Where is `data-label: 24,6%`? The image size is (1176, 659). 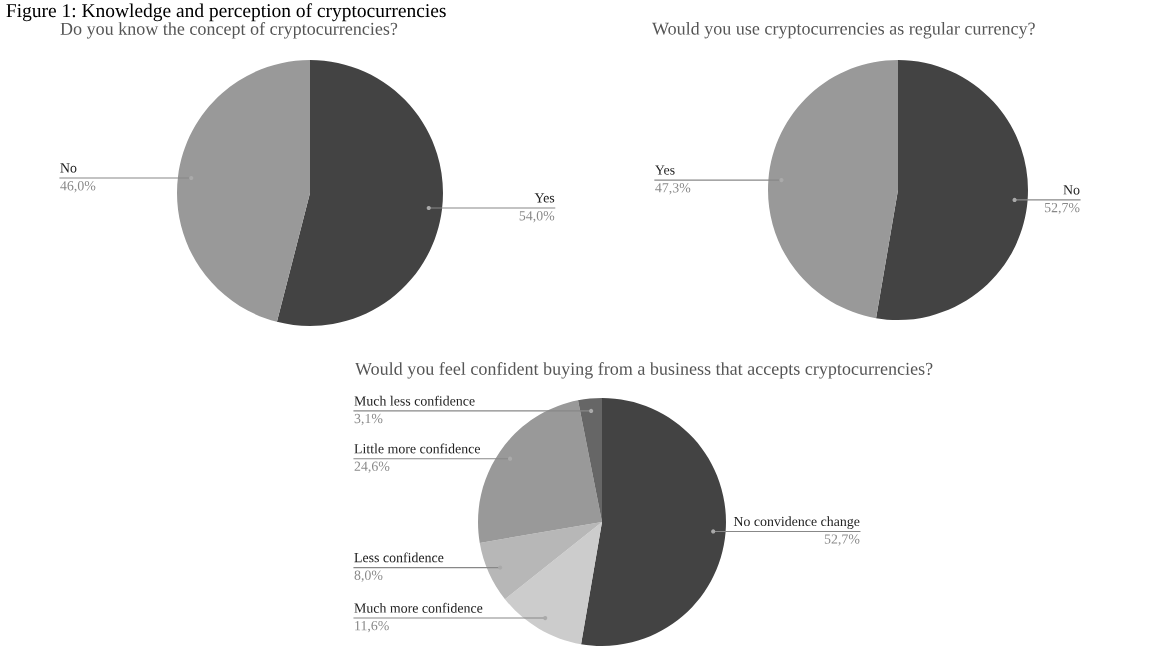
data-label: 24,6% is located at coordinates (372, 467).